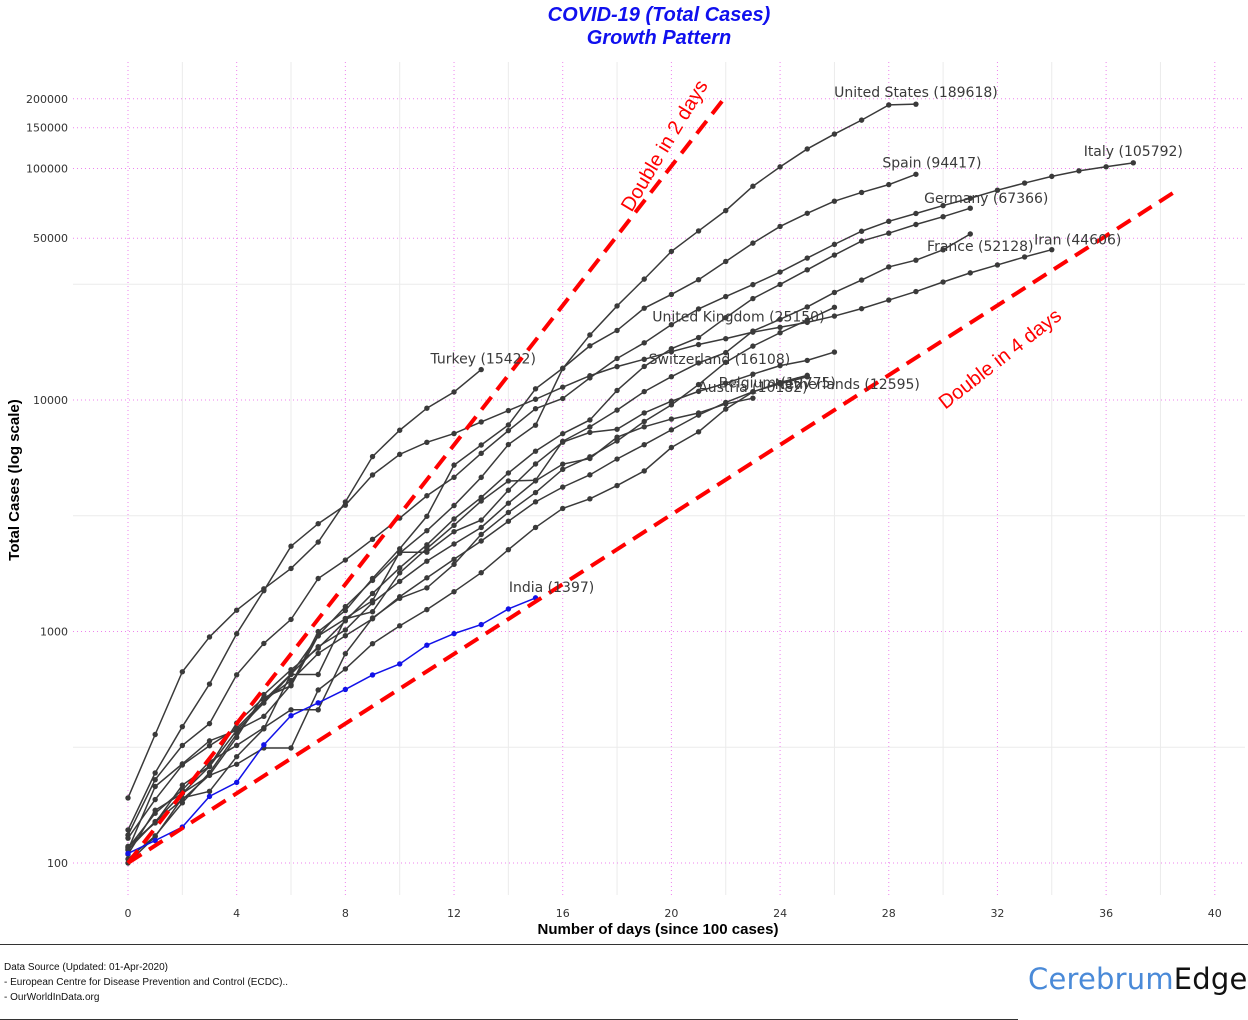 The height and width of the screenshot is (1020, 1248). What do you see at coordinates (671, 913) in the screenshot?
I see `x-tick-label: 20` at bounding box center [671, 913].